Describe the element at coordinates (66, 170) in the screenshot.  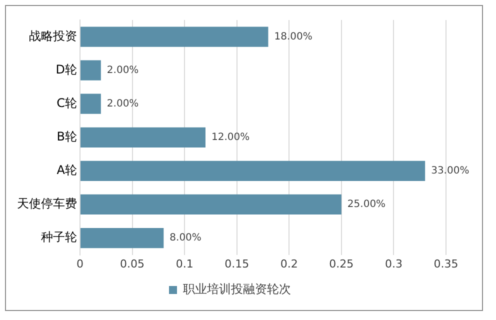
I see `y-tick-label: A轮` at that location.